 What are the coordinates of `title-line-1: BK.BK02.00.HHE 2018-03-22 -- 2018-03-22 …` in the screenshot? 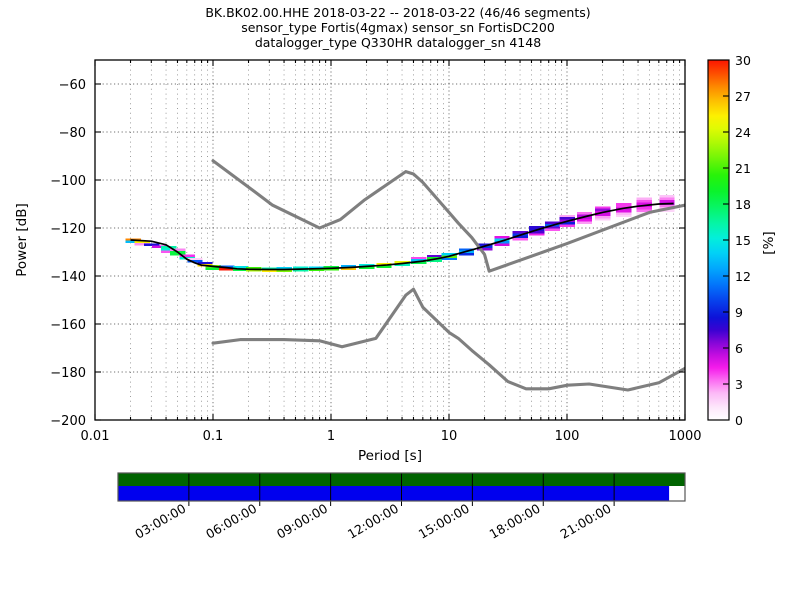 It's located at (397, 12).